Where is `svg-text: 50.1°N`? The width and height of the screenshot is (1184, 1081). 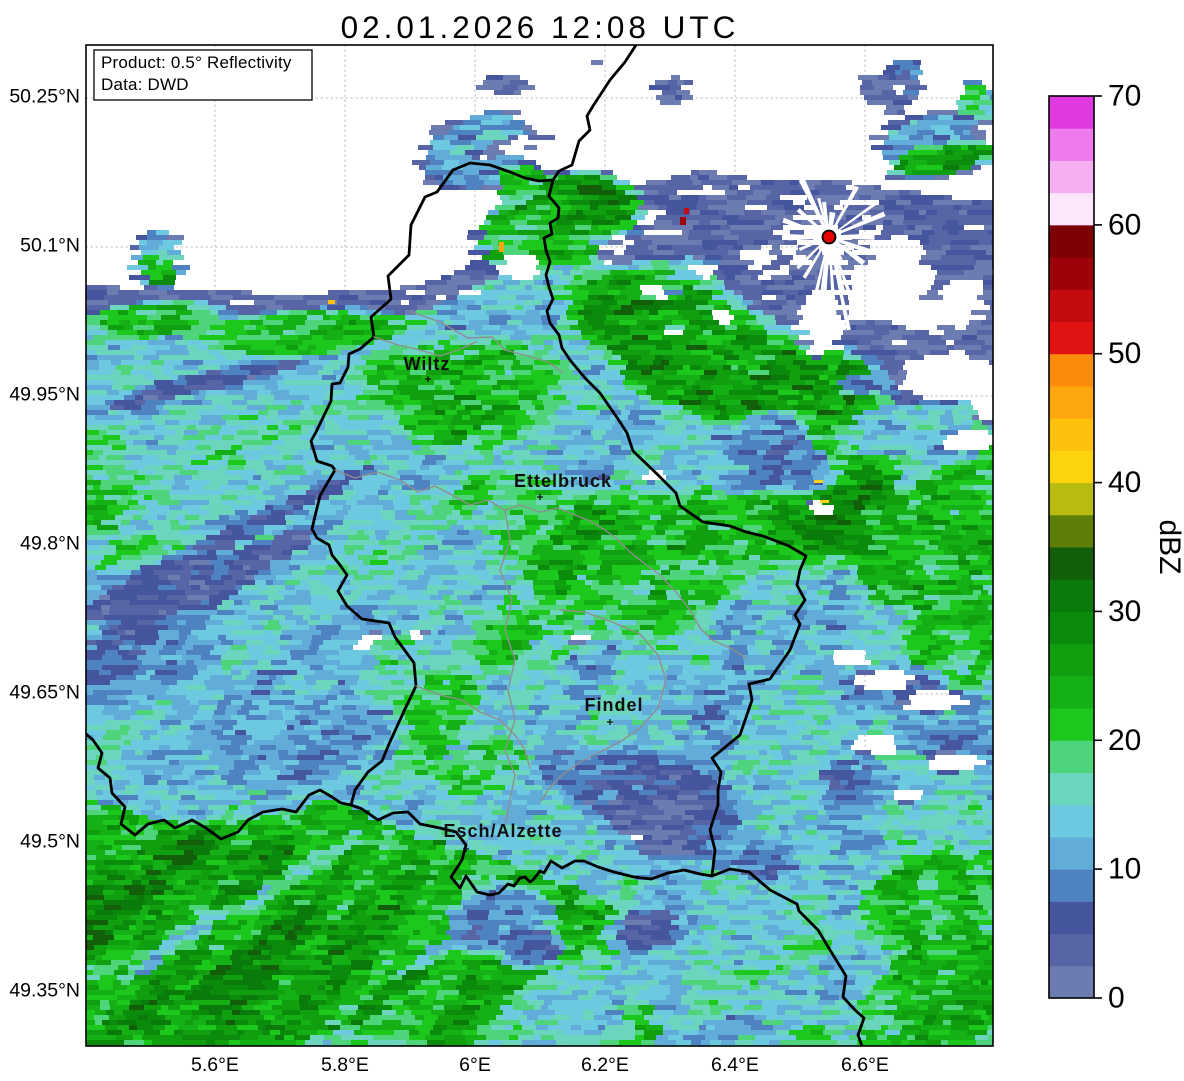 svg-text: 50.1°N is located at coordinates (50, 246).